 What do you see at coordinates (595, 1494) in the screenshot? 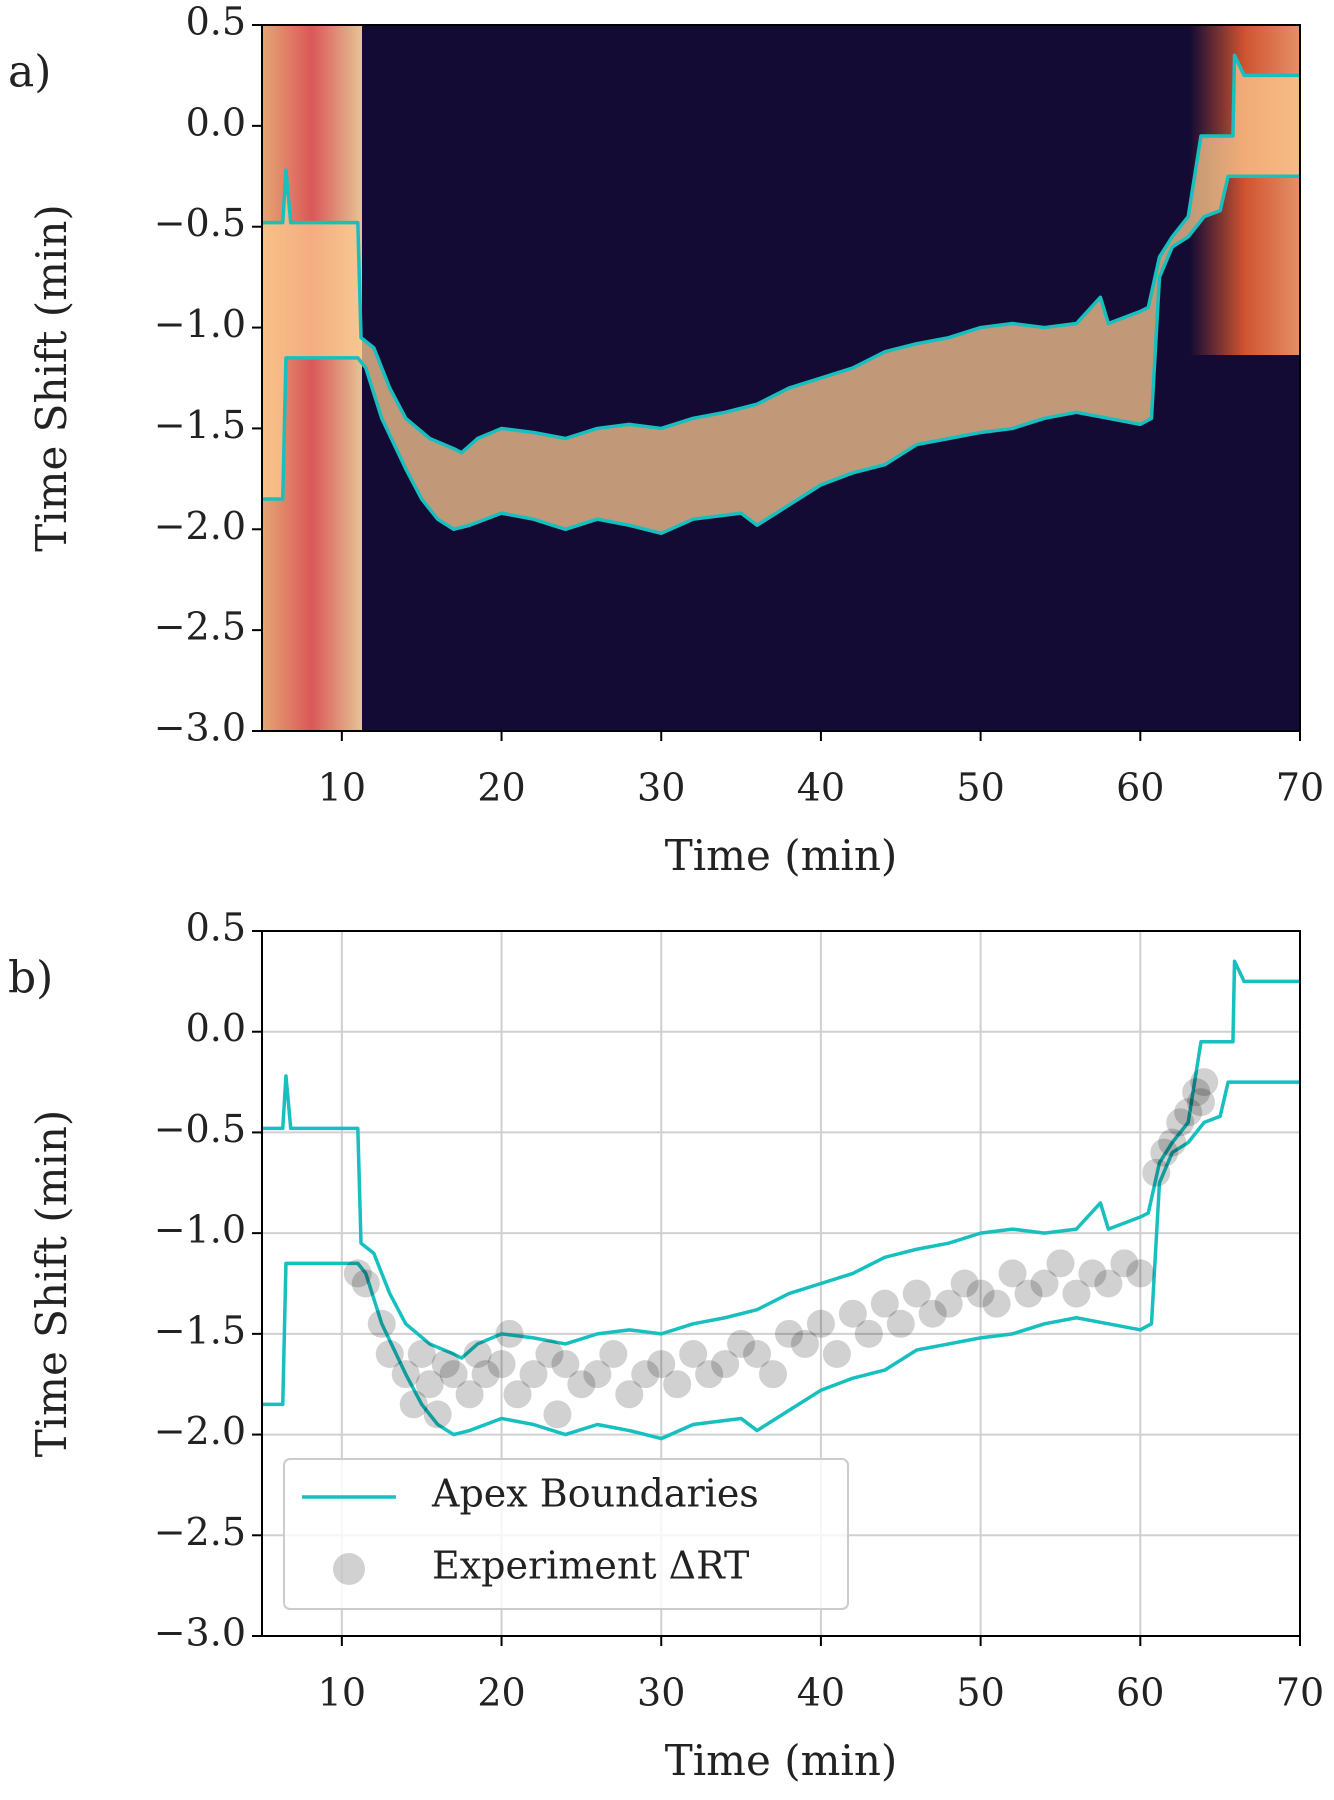
I see `legend-label: Apex Boundaries` at bounding box center [595, 1494].